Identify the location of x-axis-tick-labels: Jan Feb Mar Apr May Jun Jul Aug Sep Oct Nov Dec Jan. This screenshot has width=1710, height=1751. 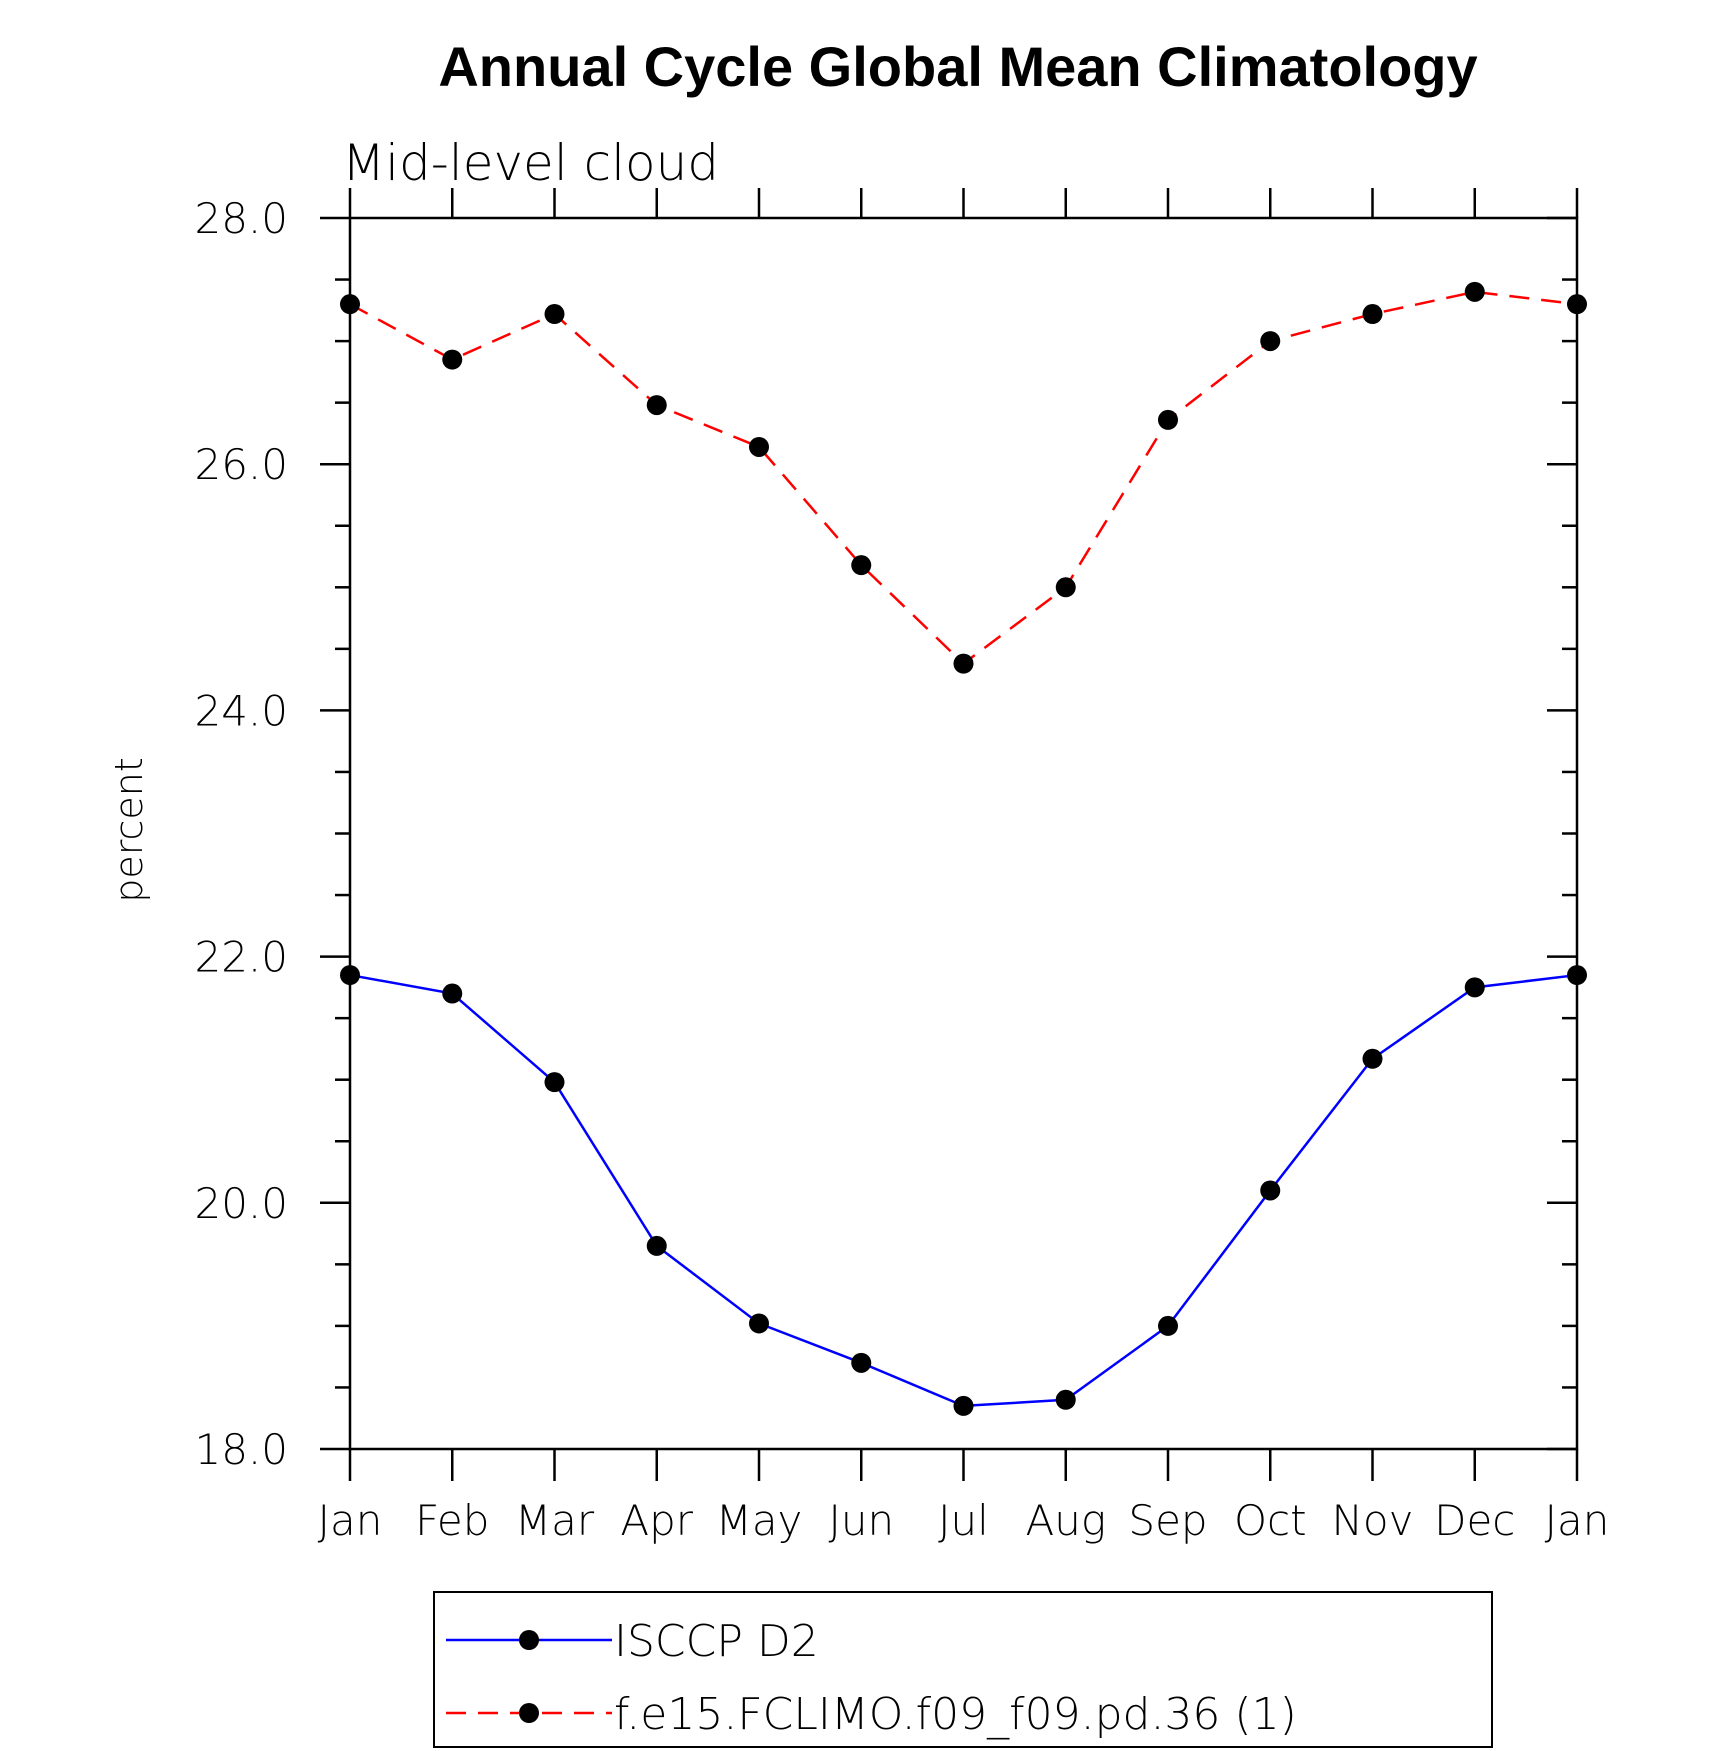
(964, 1520).